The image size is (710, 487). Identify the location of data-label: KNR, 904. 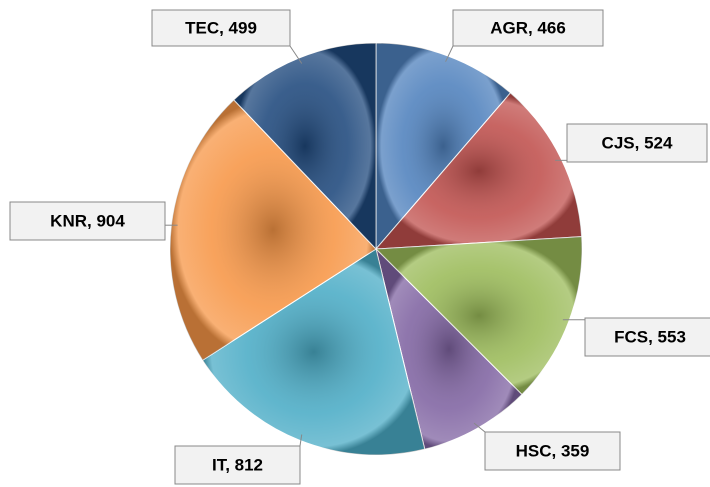
(87, 220).